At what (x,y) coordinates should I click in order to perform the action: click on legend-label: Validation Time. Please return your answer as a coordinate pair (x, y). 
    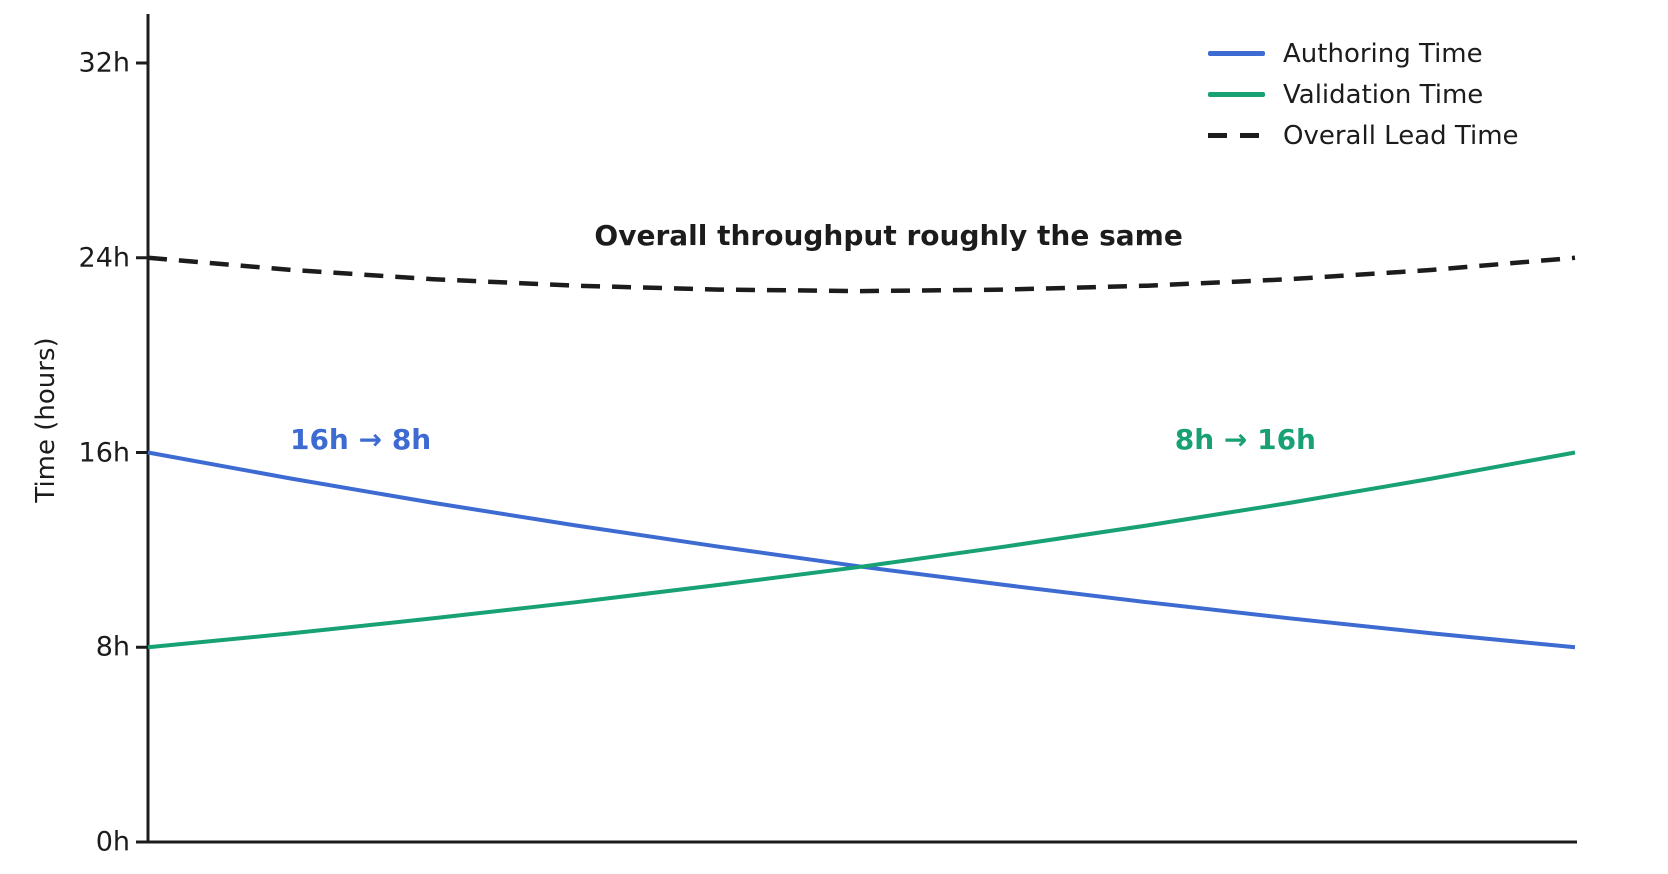
    Looking at the image, I should click on (1383, 94).